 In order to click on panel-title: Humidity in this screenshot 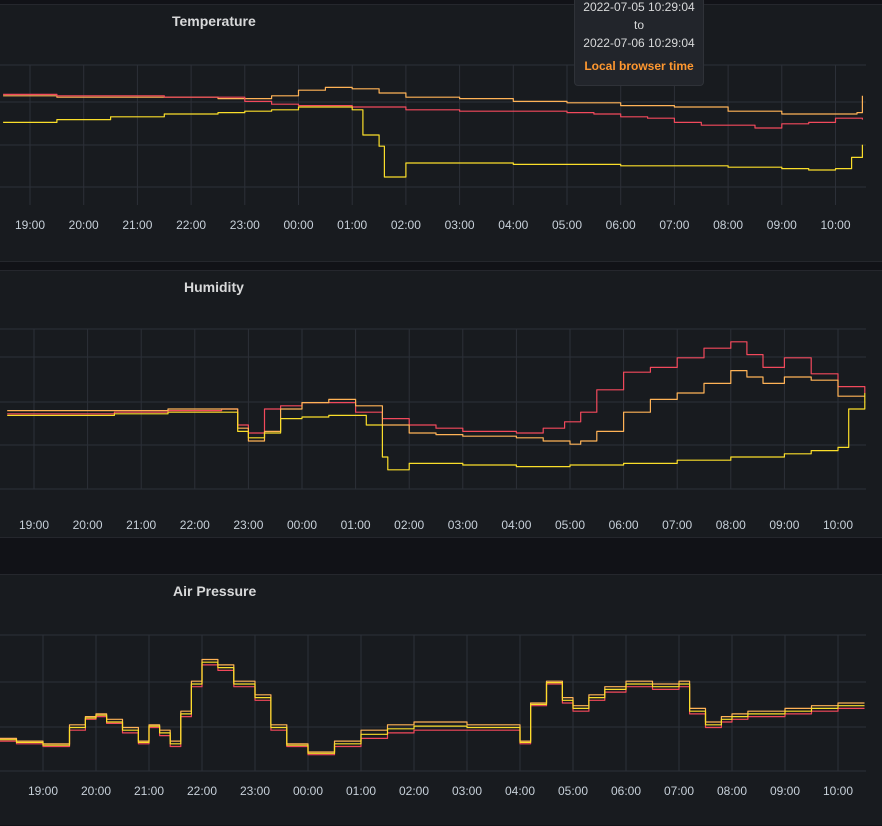, I will do `click(214, 287)`.